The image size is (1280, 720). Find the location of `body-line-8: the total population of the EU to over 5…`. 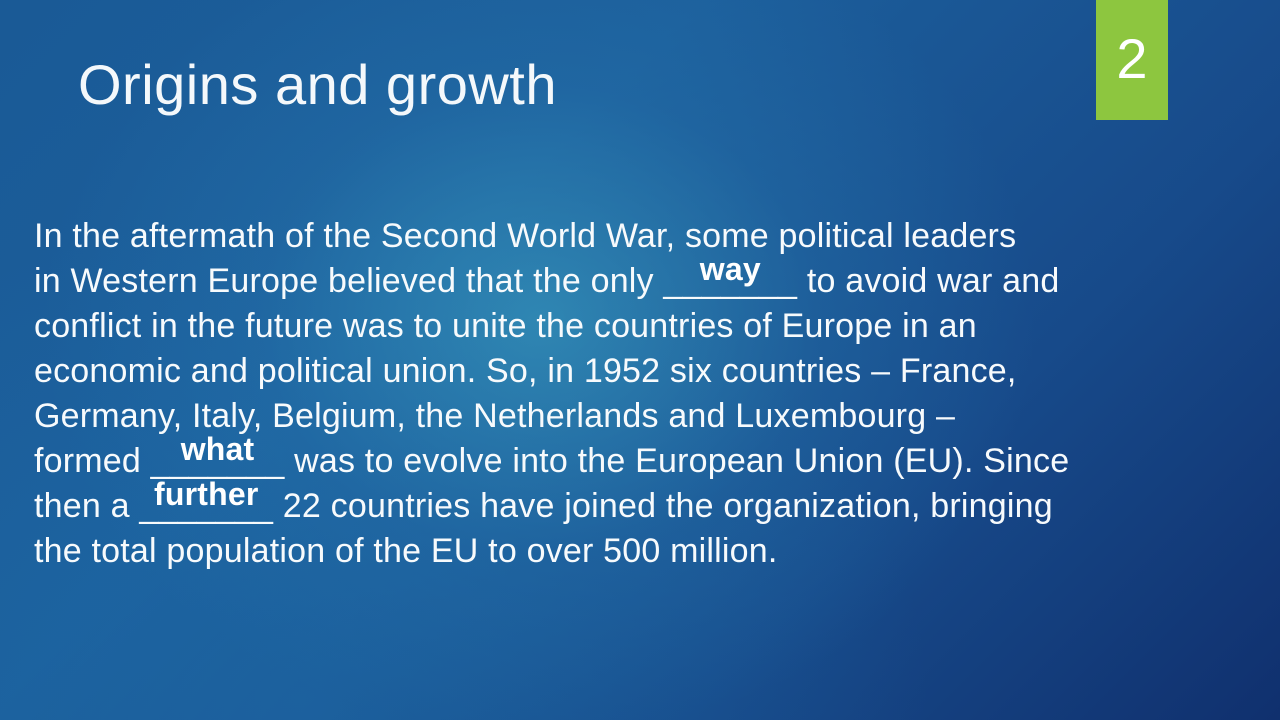

body-line-8: the total population of the EU to over 5… is located at coordinates (406, 551).